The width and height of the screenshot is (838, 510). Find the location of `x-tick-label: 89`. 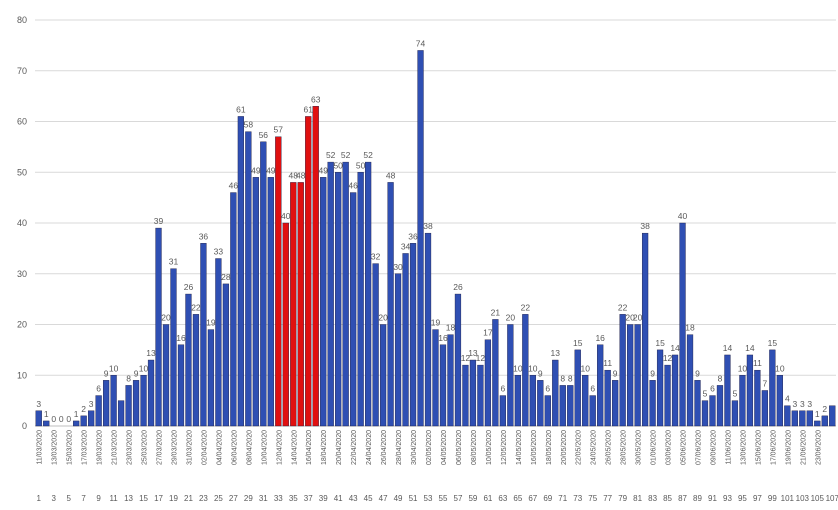

x-tick-label: 89 is located at coordinates (697, 498).